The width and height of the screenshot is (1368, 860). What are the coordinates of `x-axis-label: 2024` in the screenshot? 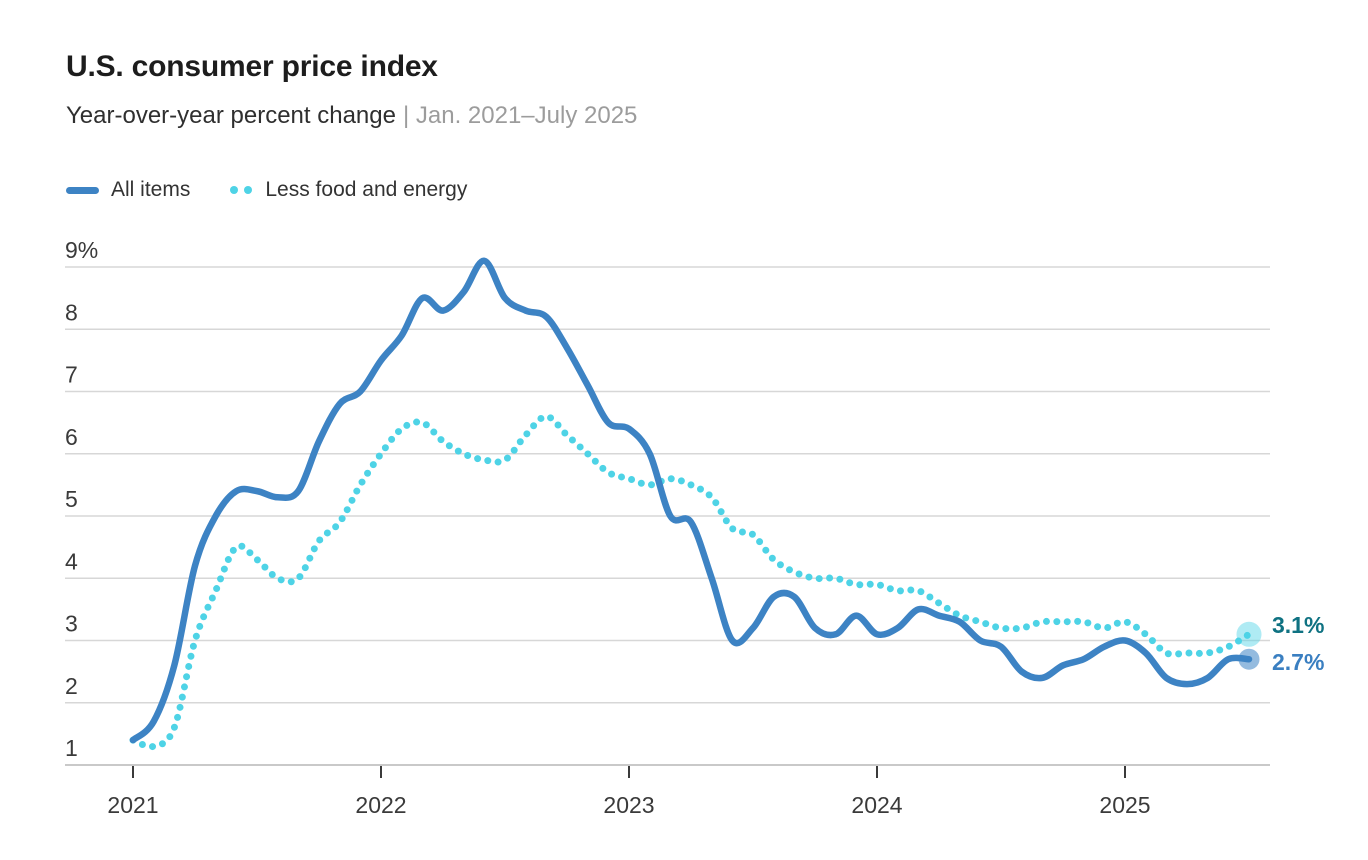 It's located at (876, 805).